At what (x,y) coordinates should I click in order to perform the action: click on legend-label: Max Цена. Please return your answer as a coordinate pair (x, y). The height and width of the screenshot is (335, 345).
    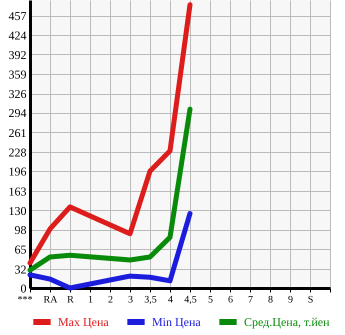
    Looking at the image, I should click on (84, 322).